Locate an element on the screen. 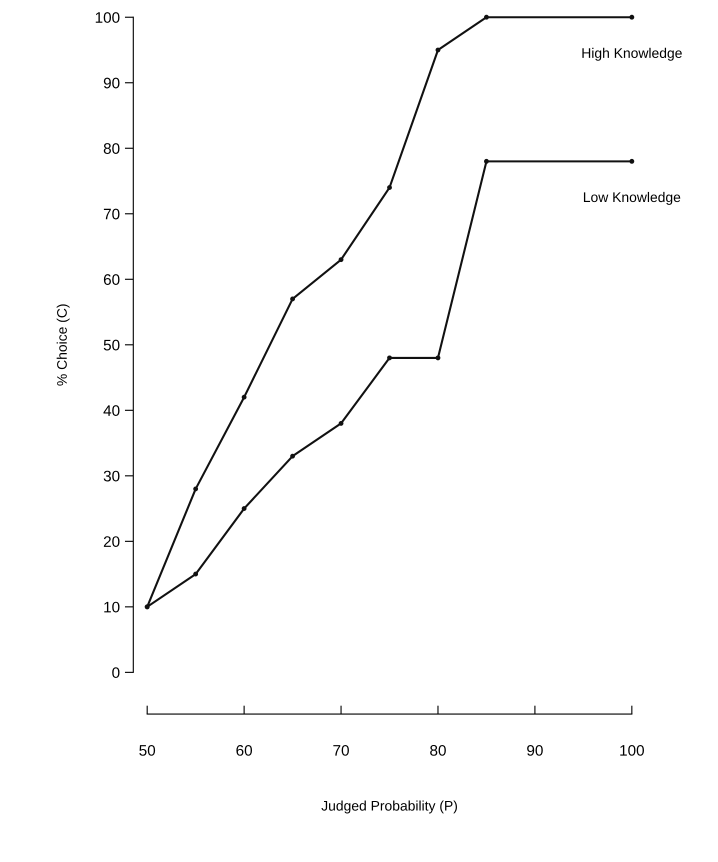 This screenshot has width=718, height=862. x-tick-label: 60 is located at coordinates (244, 750).